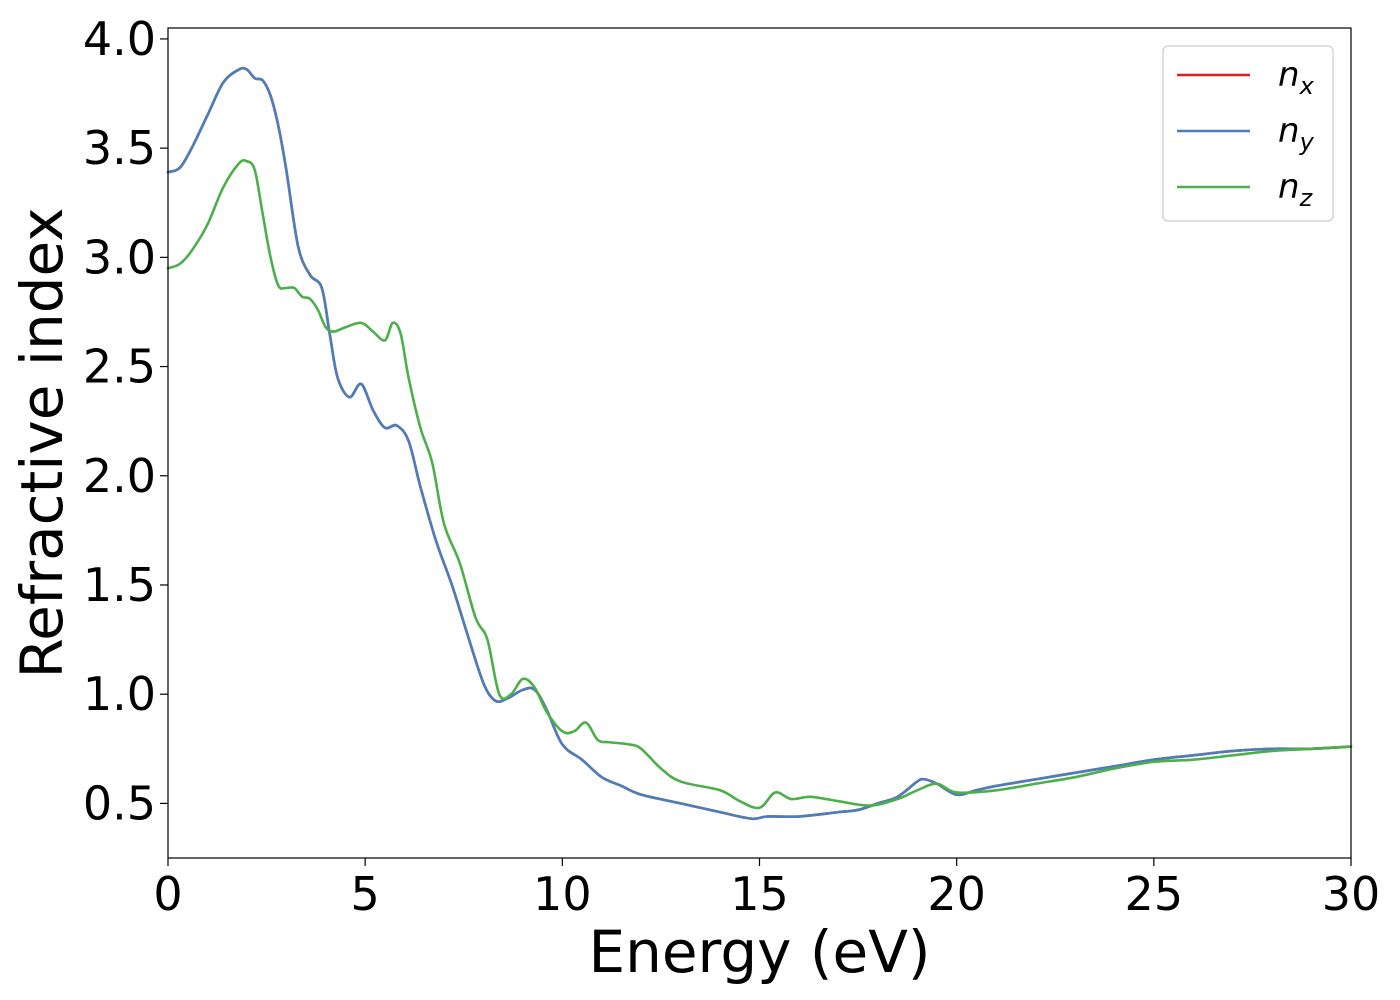  Describe the element at coordinates (759, 952) in the screenshot. I see `x-axis-title: Energy (eV)` at that location.